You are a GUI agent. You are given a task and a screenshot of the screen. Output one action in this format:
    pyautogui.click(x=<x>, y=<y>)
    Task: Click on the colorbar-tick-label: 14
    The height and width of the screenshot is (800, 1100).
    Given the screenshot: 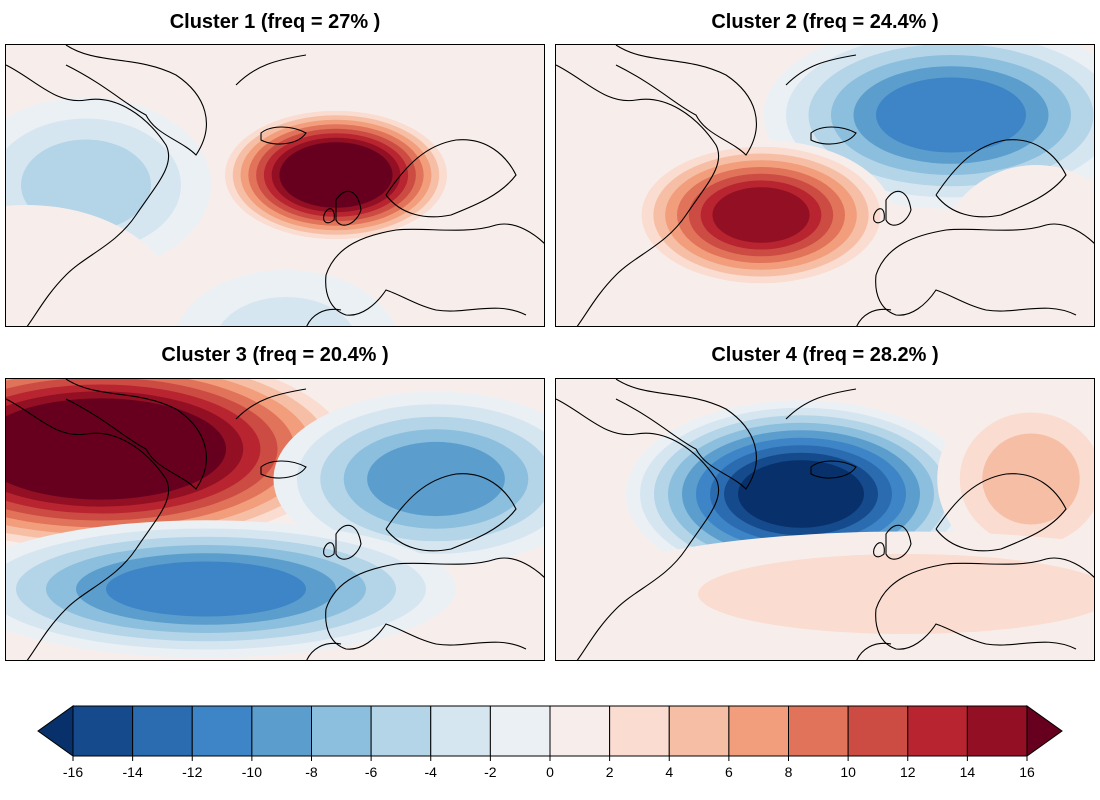 What is the action you would take?
    pyautogui.click(x=968, y=772)
    